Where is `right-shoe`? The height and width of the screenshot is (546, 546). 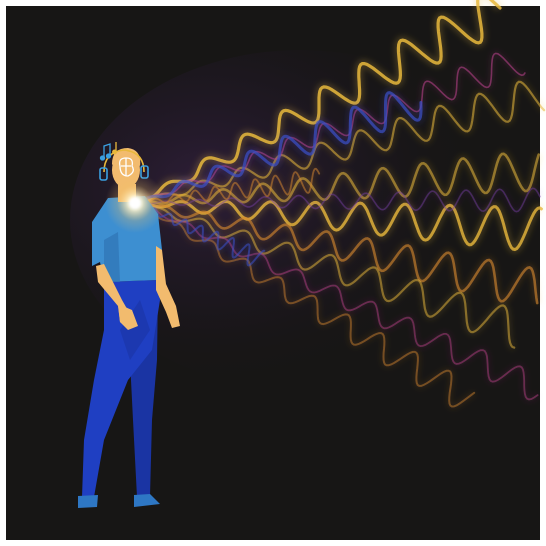 right-shoe is located at coordinates (147, 500).